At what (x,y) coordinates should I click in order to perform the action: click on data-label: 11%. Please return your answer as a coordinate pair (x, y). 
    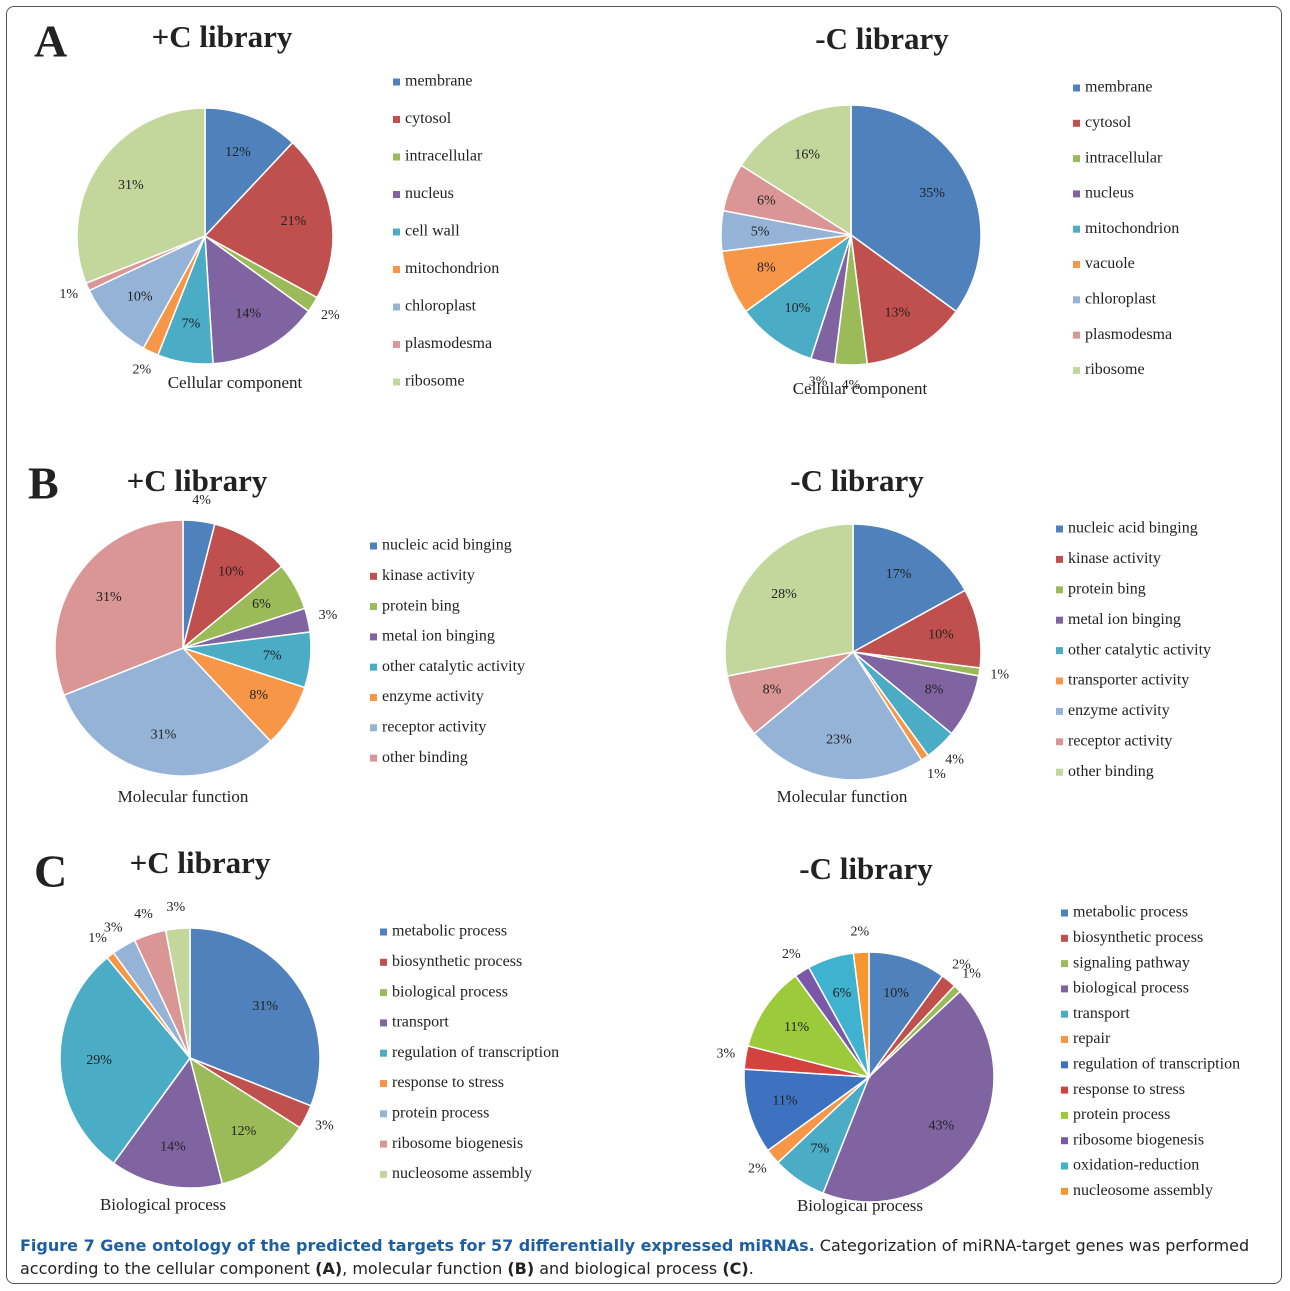
    Looking at the image, I should click on (784, 1101).